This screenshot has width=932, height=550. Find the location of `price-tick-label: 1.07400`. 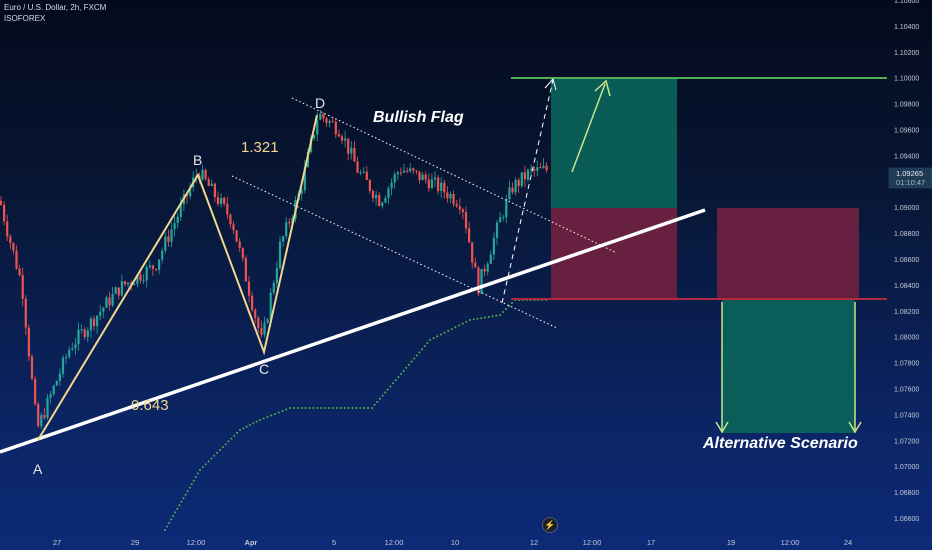

price-tick-label: 1.07400 is located at coordinates (906, 415).